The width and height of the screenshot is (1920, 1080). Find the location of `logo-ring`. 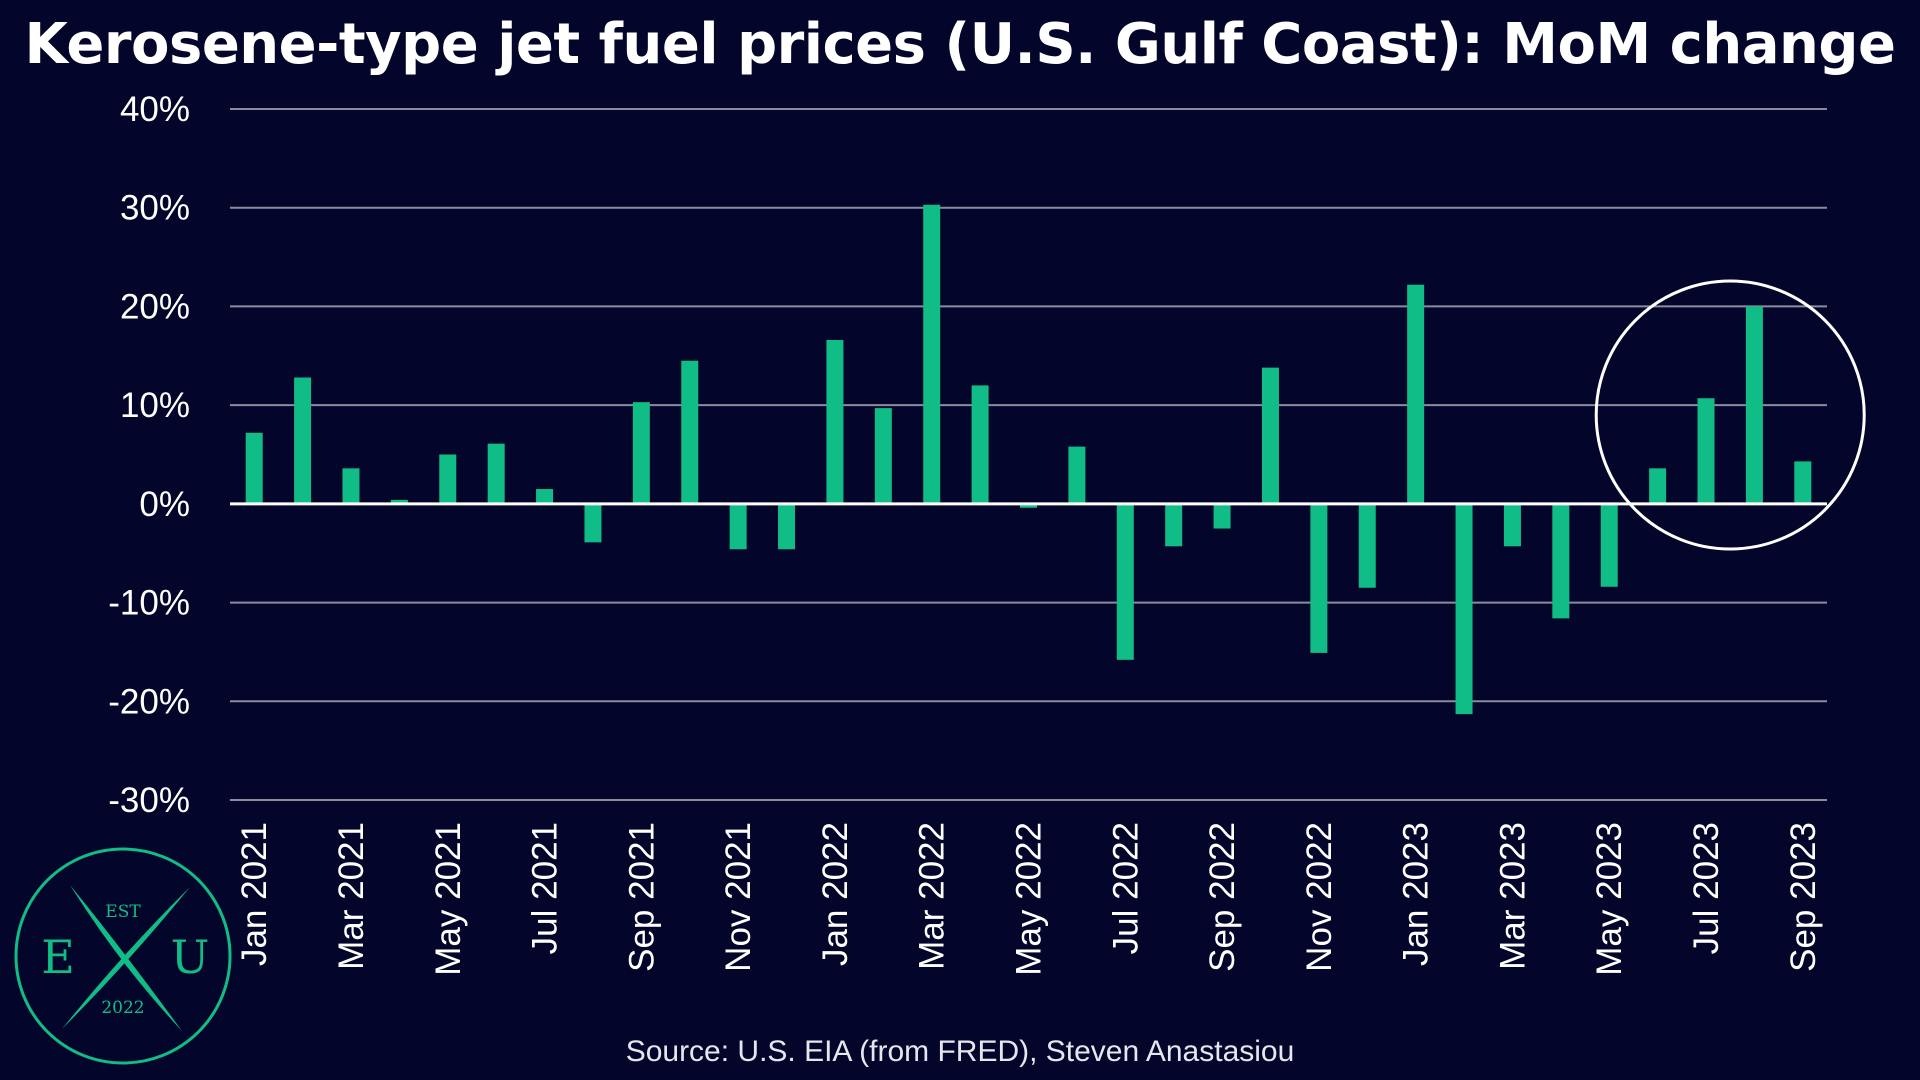

logo-ring is located at coordinates (123, 956).